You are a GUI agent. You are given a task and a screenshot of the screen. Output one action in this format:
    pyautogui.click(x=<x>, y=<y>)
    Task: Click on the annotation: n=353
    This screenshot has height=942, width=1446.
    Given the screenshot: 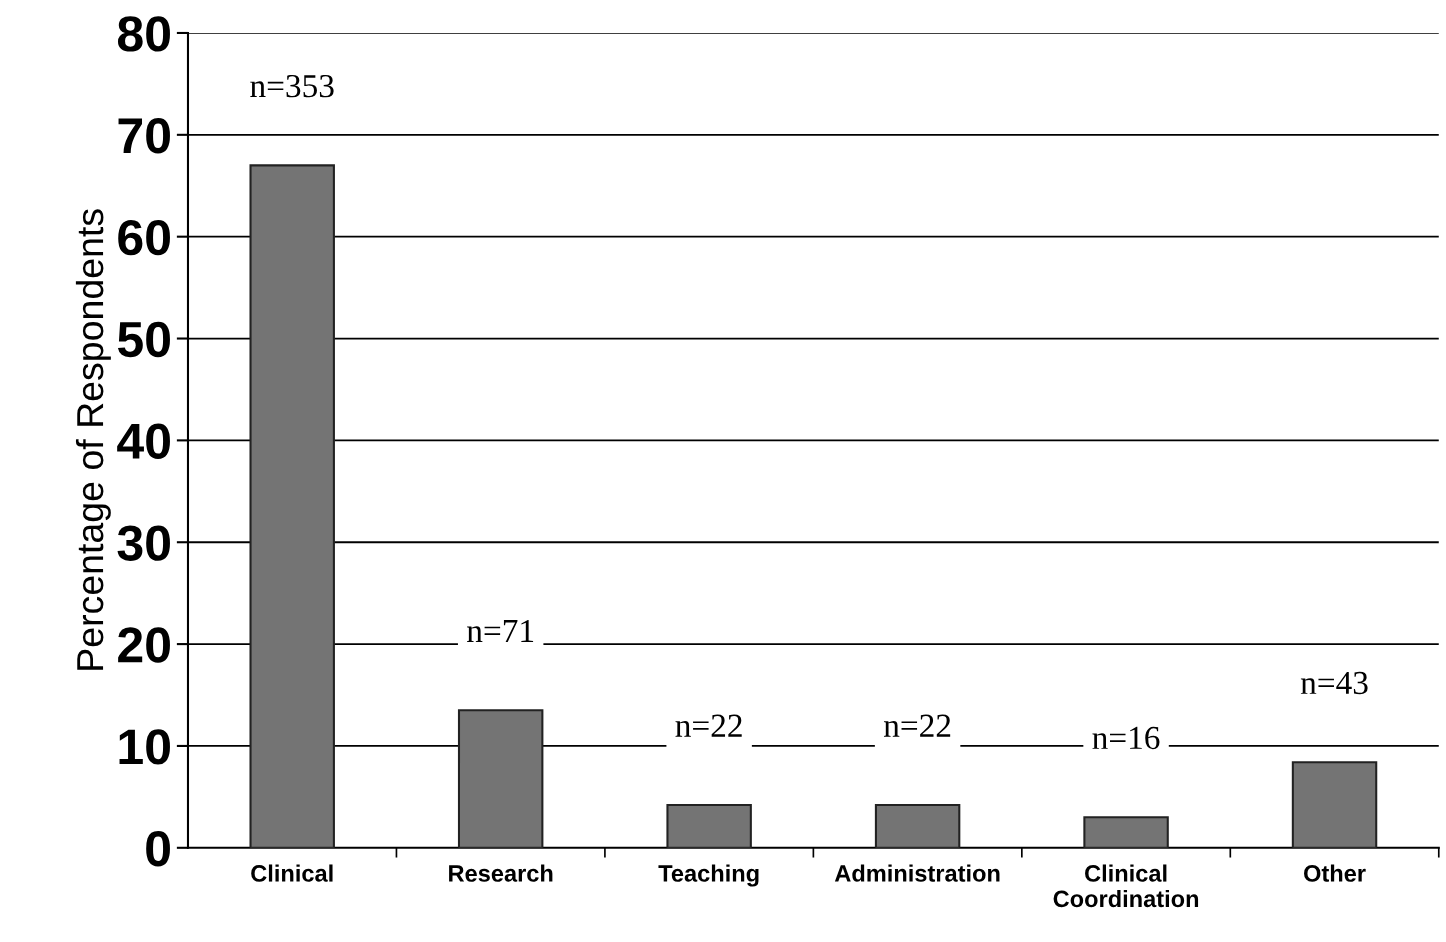 What is the action you would take?
    pyautogui.click(x=292, y=86)
    